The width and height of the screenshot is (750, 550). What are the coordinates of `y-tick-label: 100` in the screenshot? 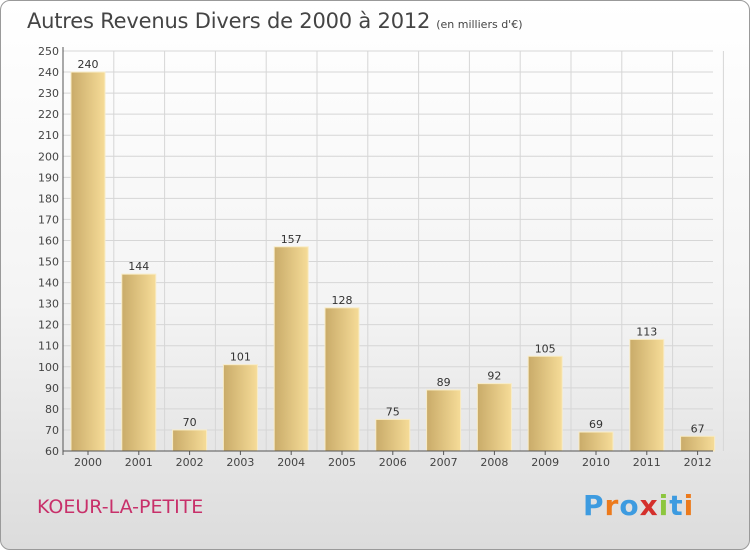 It's located at (48, 367).